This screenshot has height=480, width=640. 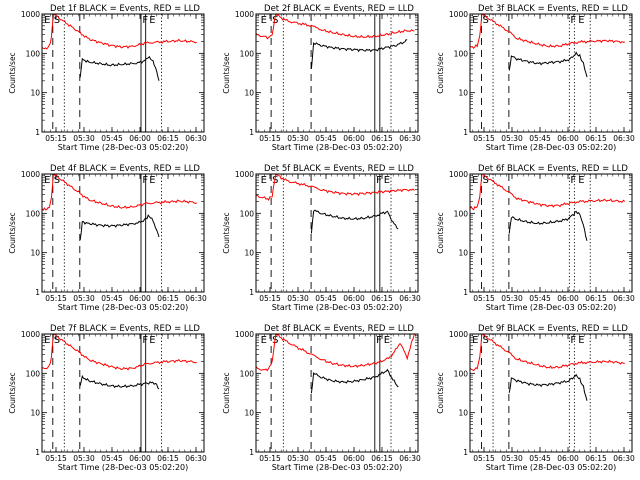 What do you see at coordinates (125, 9) in the screenshot?
I see `chart-title: Det 1f BLACK = Events, RED = LLD` at bounding box center [125, 9].